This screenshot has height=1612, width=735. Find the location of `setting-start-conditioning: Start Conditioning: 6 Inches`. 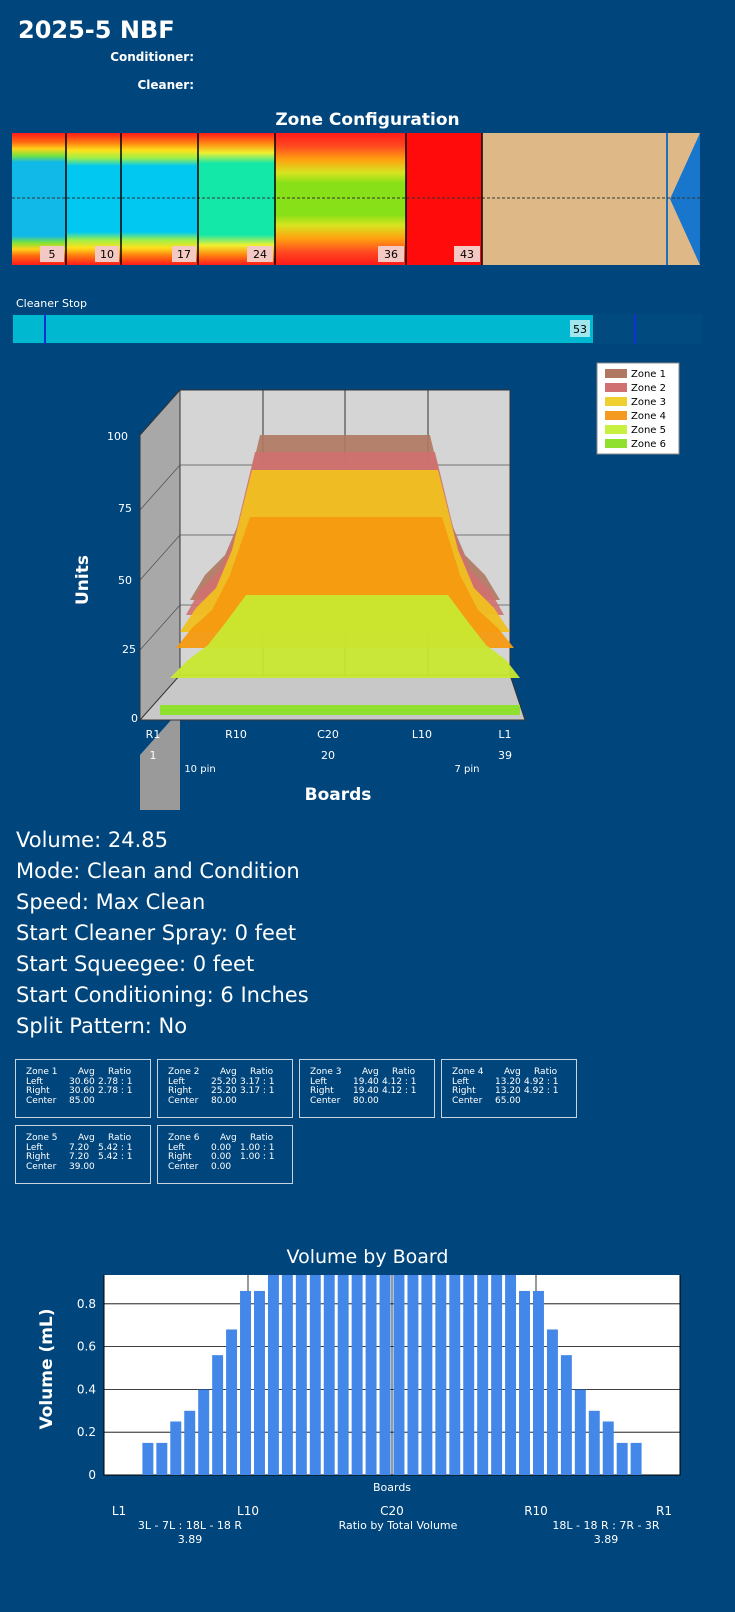

setting-start-conditioning: Start Conditioning: 6 Inches is located at coordinates (162, 995).